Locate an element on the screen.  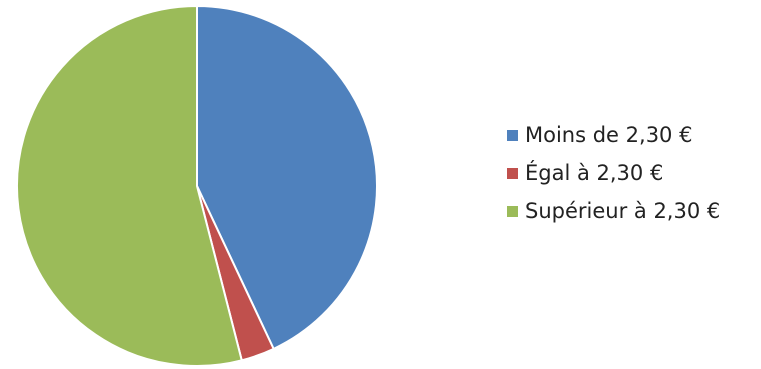
legend-item-egal: Égal à 2,30 € is located at coordinates (613, 173).